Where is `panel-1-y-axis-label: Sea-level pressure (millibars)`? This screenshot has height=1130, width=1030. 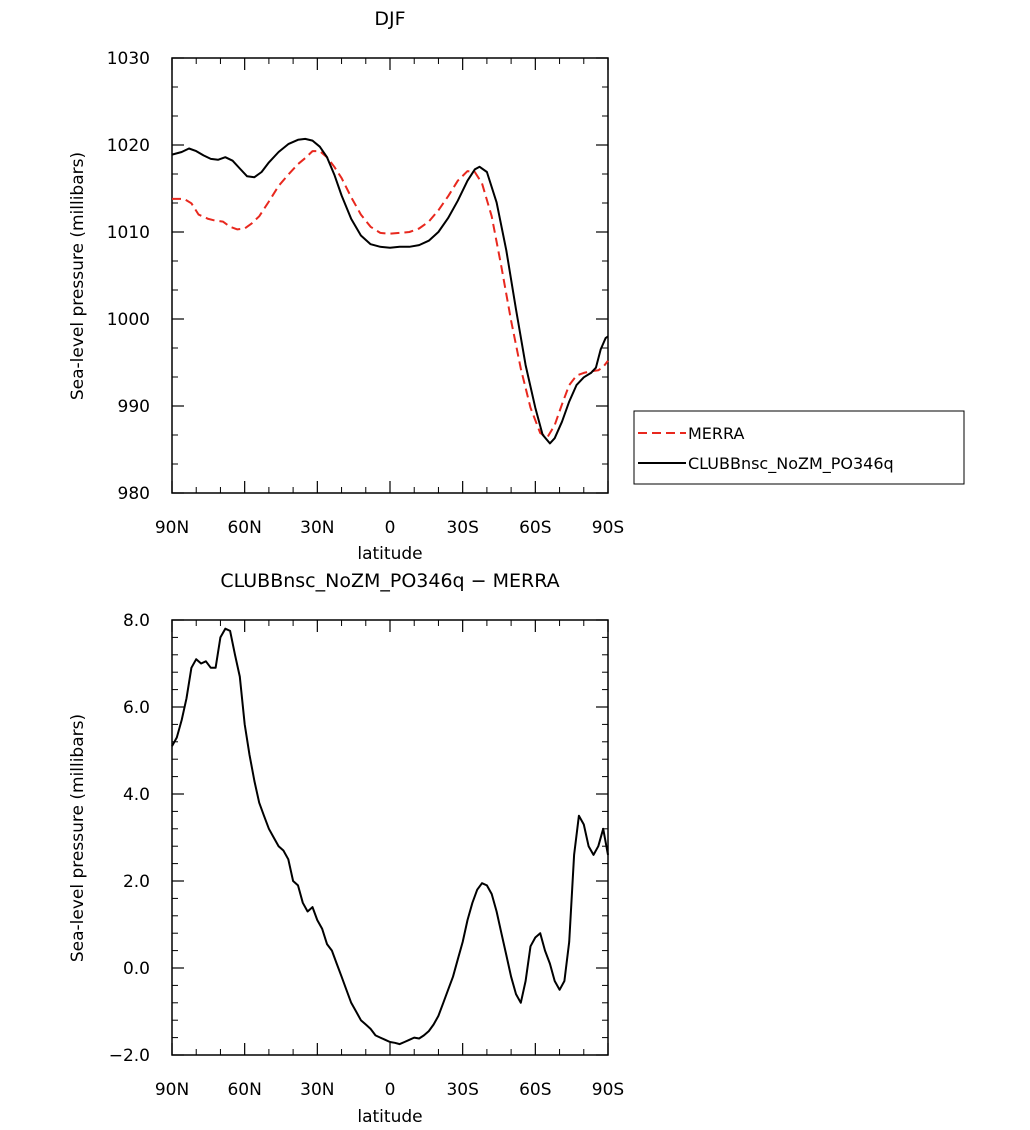 panel-1-y-axis-label: Sea-level pressure (millibars) is located at coordinates (78, 276).